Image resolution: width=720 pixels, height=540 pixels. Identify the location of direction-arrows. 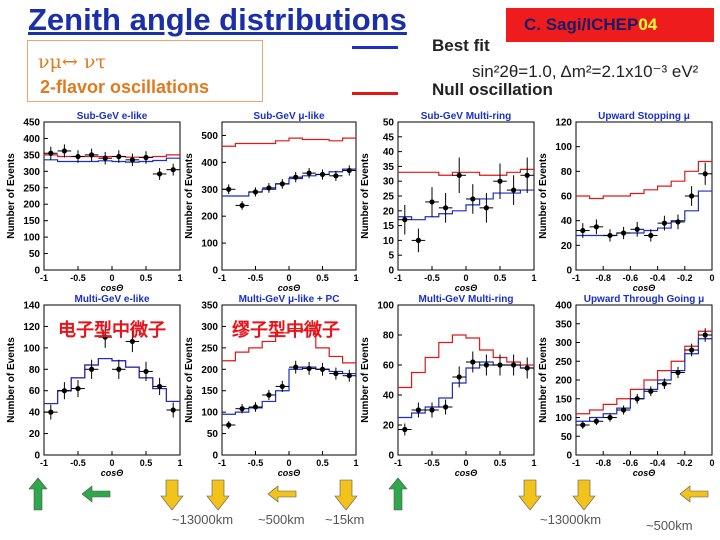
(368, 494).